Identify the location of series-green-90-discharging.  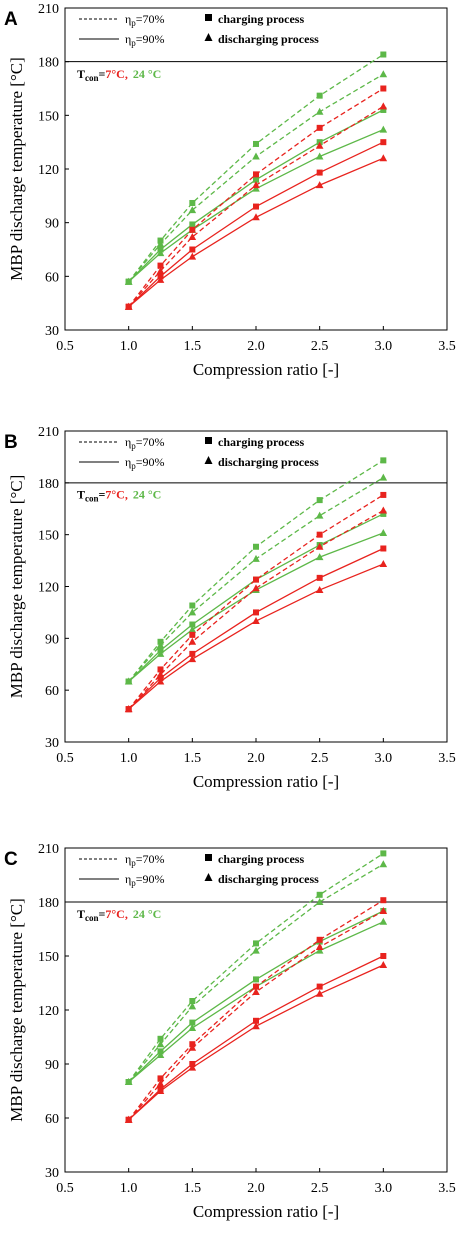
(256, 606).